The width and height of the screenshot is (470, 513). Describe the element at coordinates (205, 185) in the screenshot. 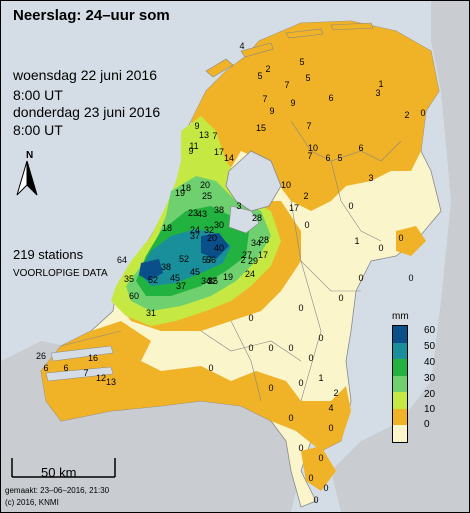

I see `station-value: 20` at that location.